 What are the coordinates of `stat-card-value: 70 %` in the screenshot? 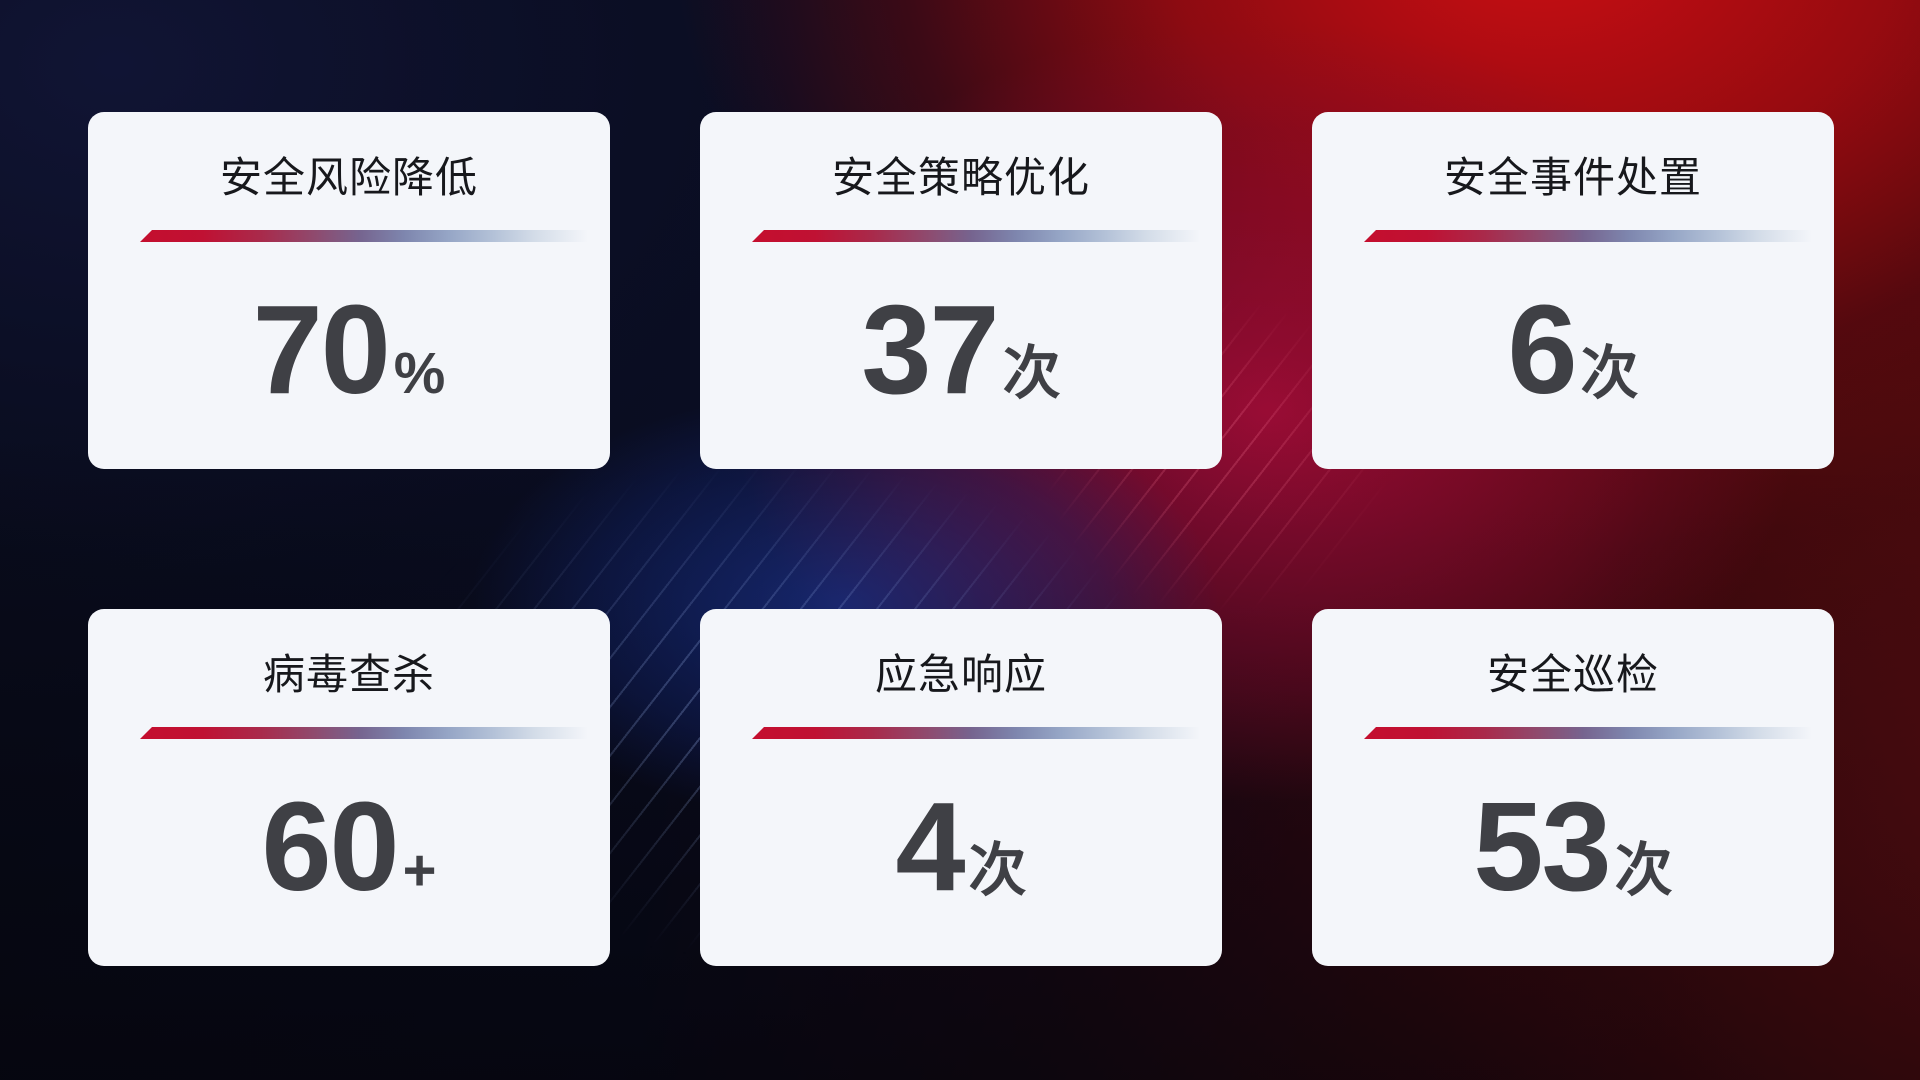 It's located at (349, 349).